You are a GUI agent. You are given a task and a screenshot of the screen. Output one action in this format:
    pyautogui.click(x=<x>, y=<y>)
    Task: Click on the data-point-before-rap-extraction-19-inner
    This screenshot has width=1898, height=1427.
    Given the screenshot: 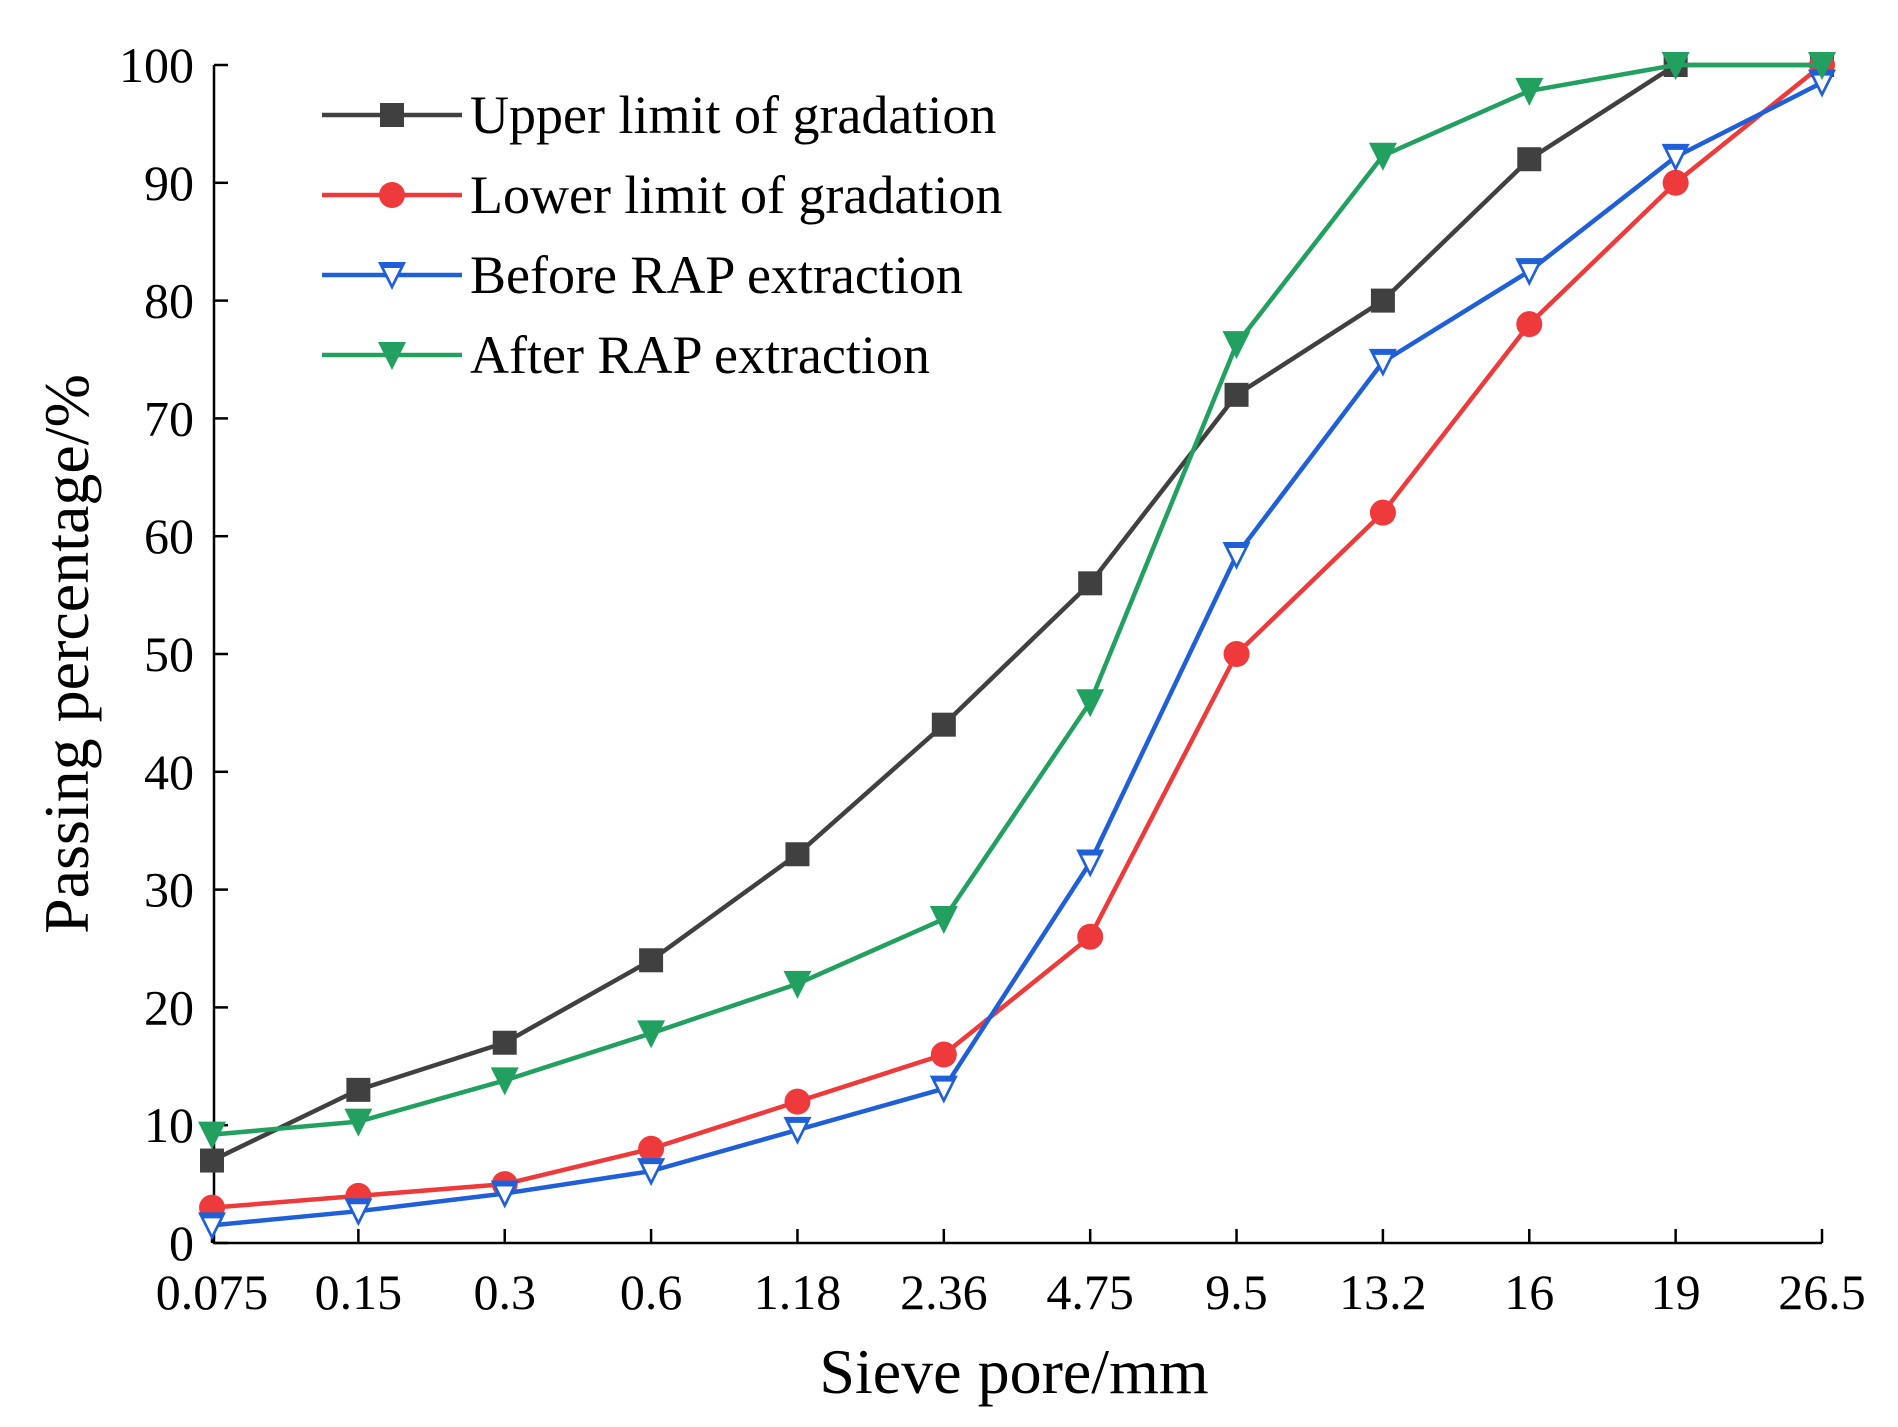 What is the action you would take?
    pyautogui.click(x=1675, y=157)
    